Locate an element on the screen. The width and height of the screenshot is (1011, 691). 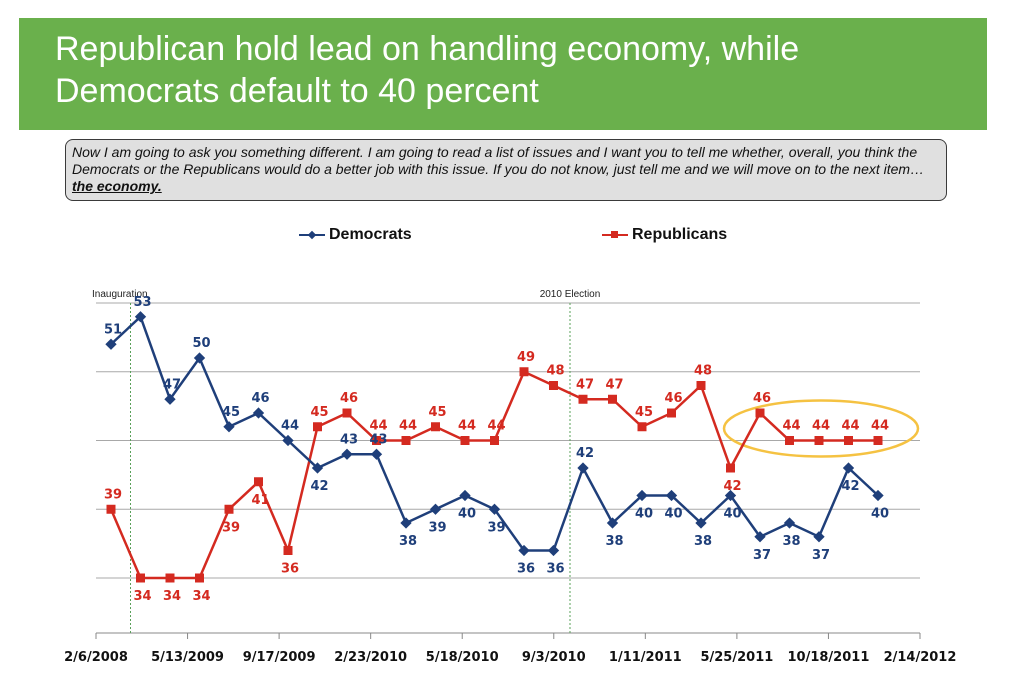
x-tick-label: 2/14/2012 is located at coordinates (920, 657).